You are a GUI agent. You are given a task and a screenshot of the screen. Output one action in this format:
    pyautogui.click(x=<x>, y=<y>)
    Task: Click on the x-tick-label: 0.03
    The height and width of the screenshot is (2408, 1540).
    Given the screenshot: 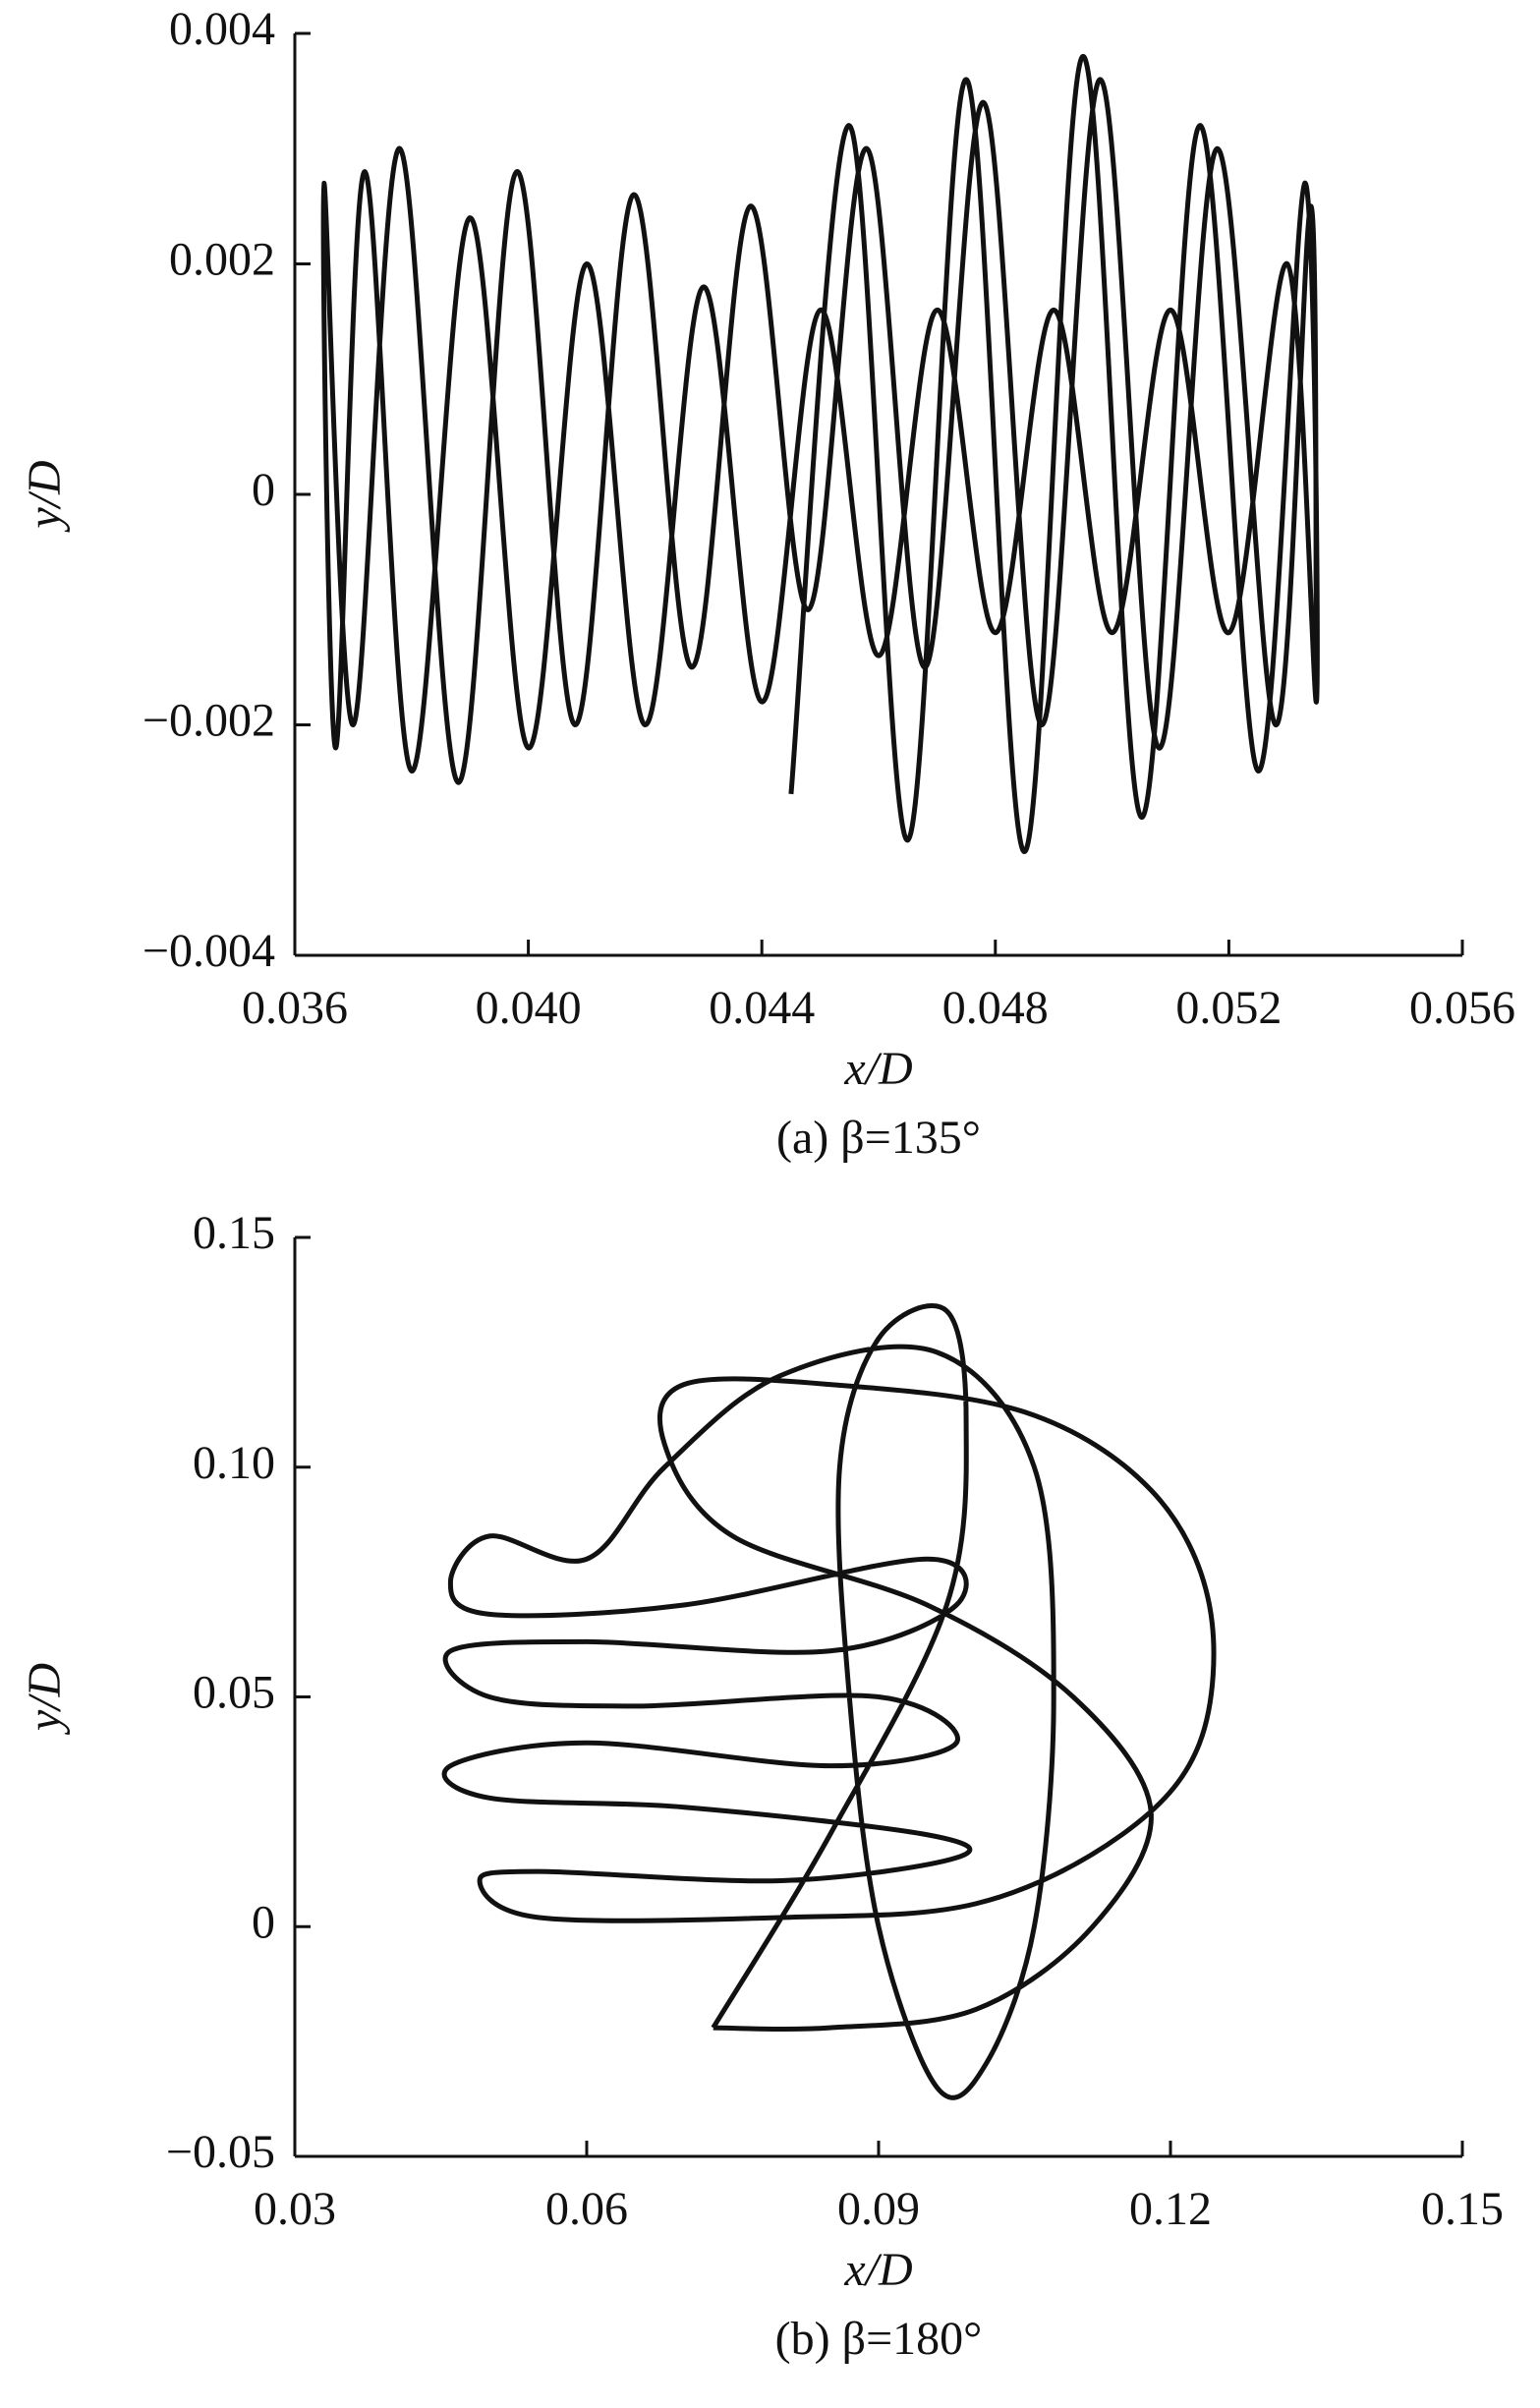 What is the action you would take?
    pyautogui.click(x=295, y=2209)
    